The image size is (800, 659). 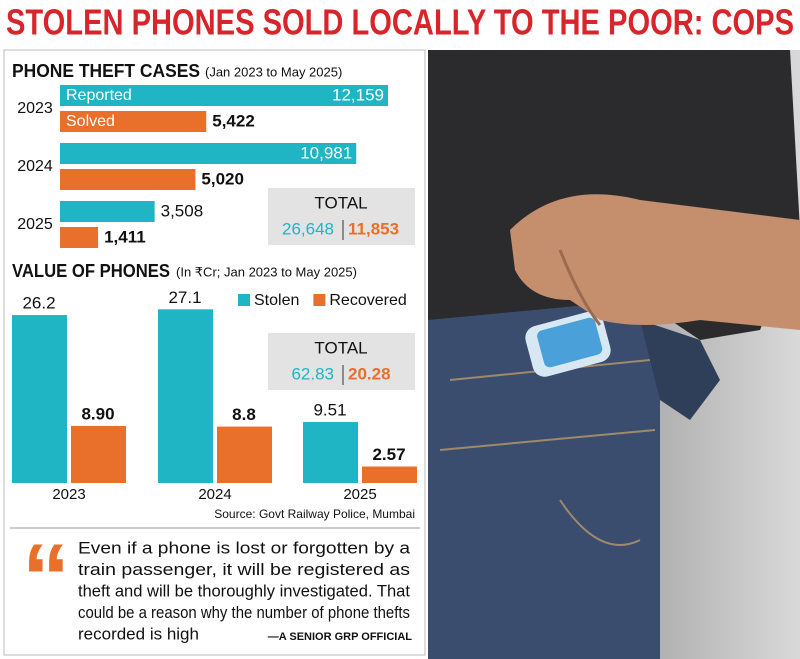 I want to click on value-label: 26.2, so click(x=38, y=303).